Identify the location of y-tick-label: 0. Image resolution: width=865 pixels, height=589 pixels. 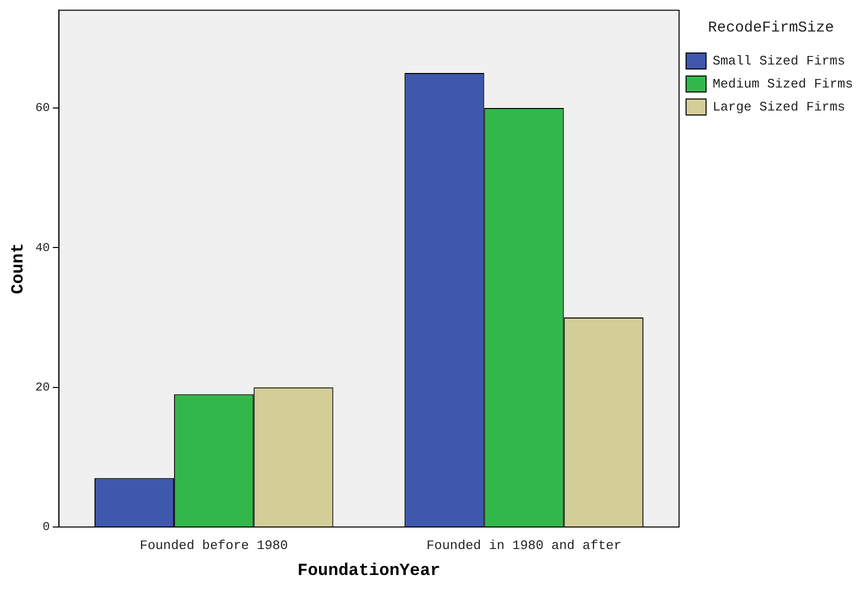
(46, 527).